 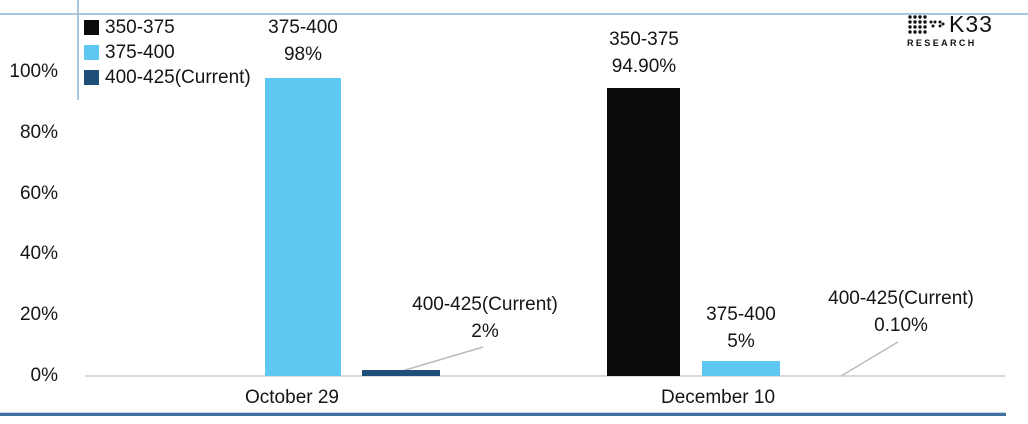 What do you see at coordinates (644, 53) in the screenshot?
I see `data-label-350-375: 350-375 94.90%` at bounding box center [644, 53].